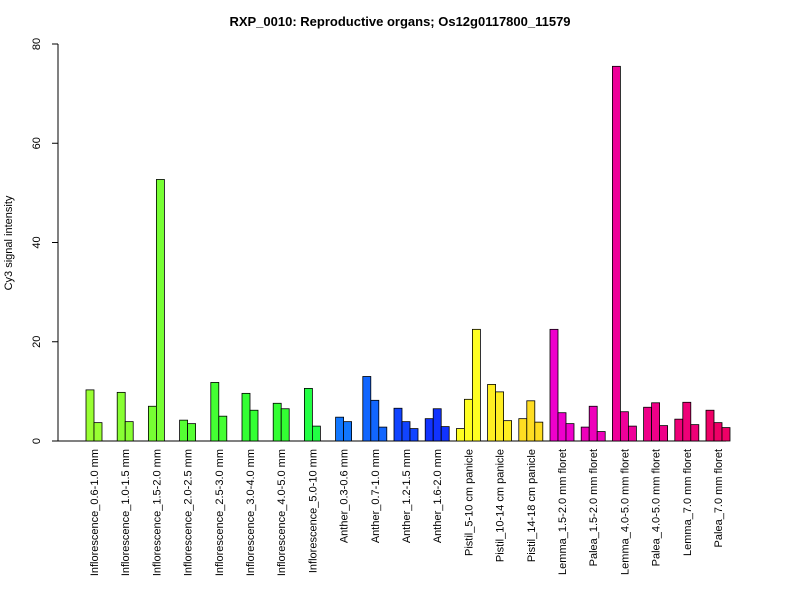 The width and height of the screenshot is (800, 600). What do you see at coordinates (376, 496) in the screenshot?
I see `category-label: Anther_0.7-1.0 mm` at bounding box center [376, 496].